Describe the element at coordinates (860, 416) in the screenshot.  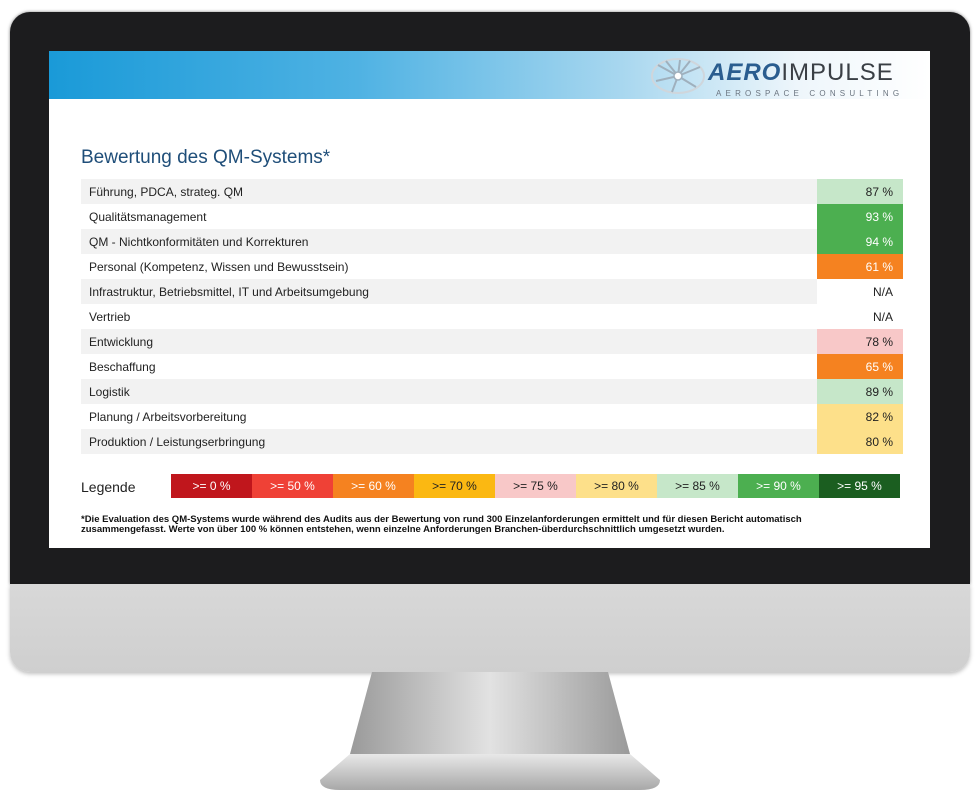
I see `row-score: 82 %` at that location.